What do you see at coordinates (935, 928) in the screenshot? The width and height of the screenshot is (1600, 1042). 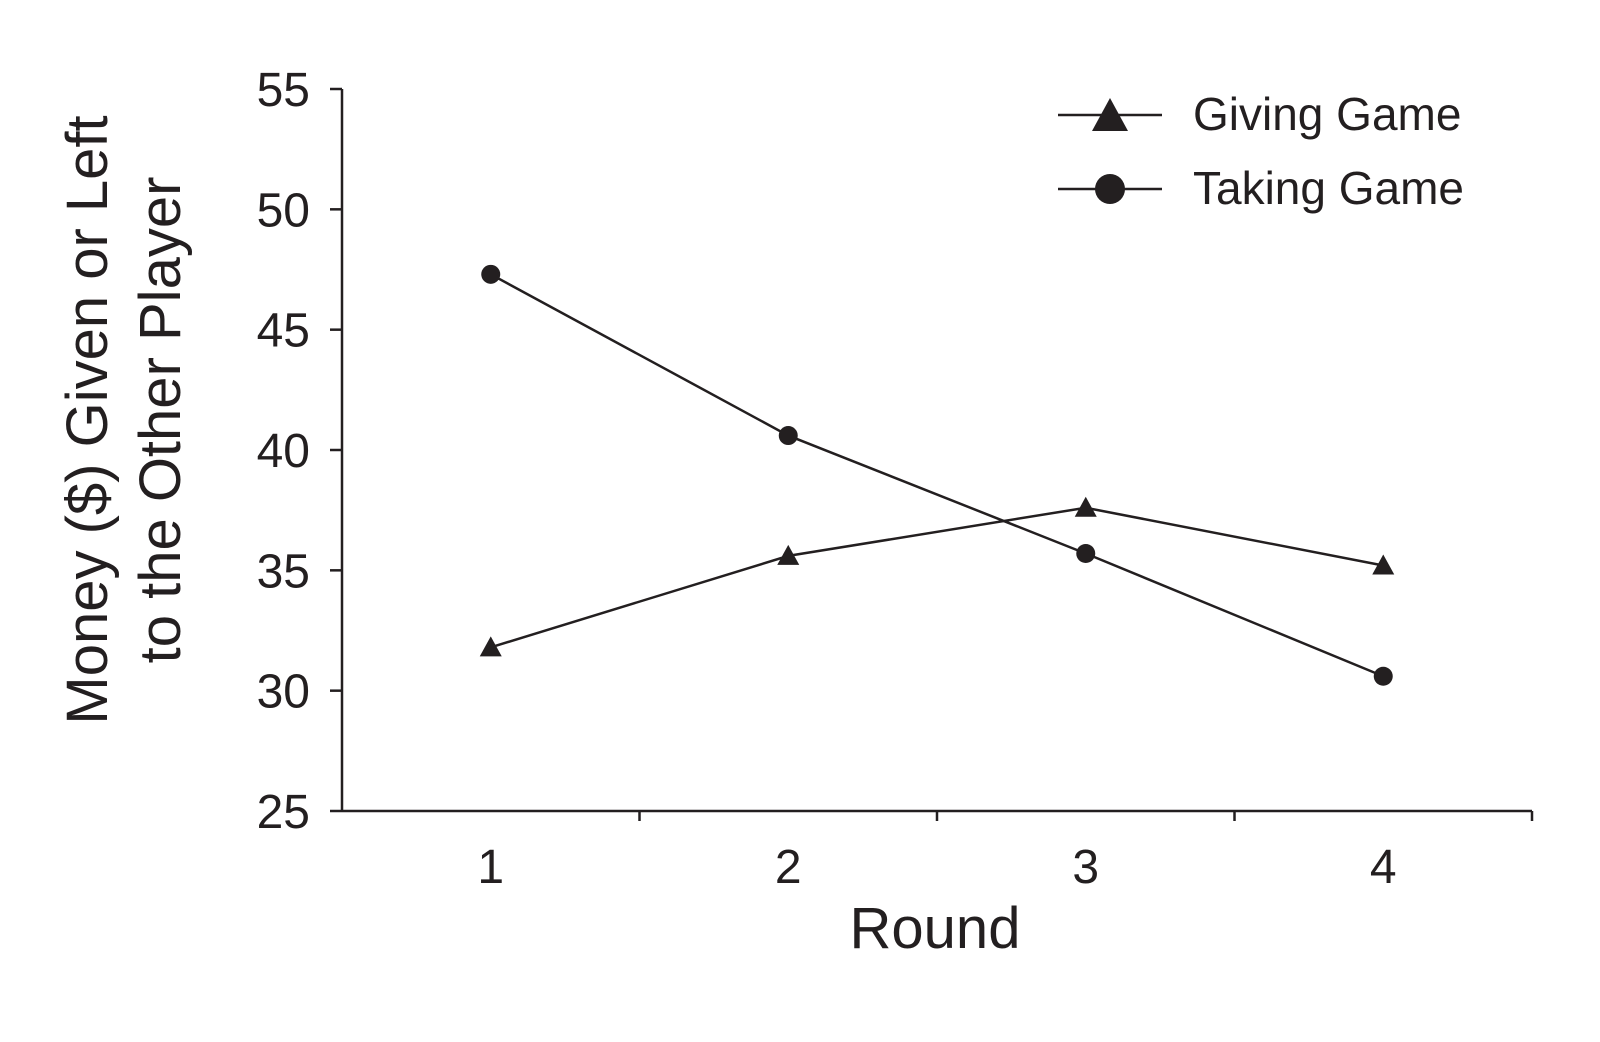 I see `x-axis-title: Round` at bounding box center [935, 928].